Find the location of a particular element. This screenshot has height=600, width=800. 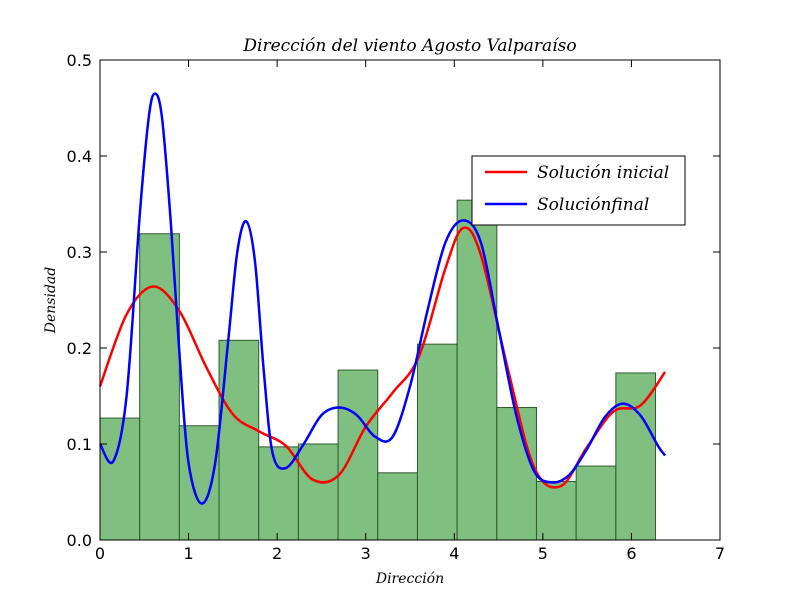

legend: Solución inicial Soluciónfinal is located at coordinates (578, 190).